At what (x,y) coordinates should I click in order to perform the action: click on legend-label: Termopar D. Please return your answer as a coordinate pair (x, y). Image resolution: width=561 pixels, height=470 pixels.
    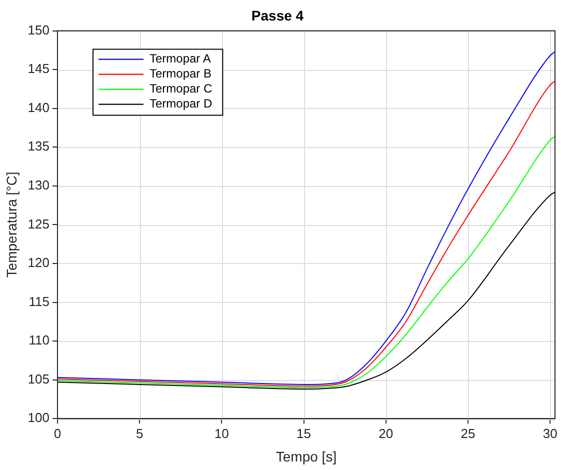
    Looking at the image, I should click on (181, 103).